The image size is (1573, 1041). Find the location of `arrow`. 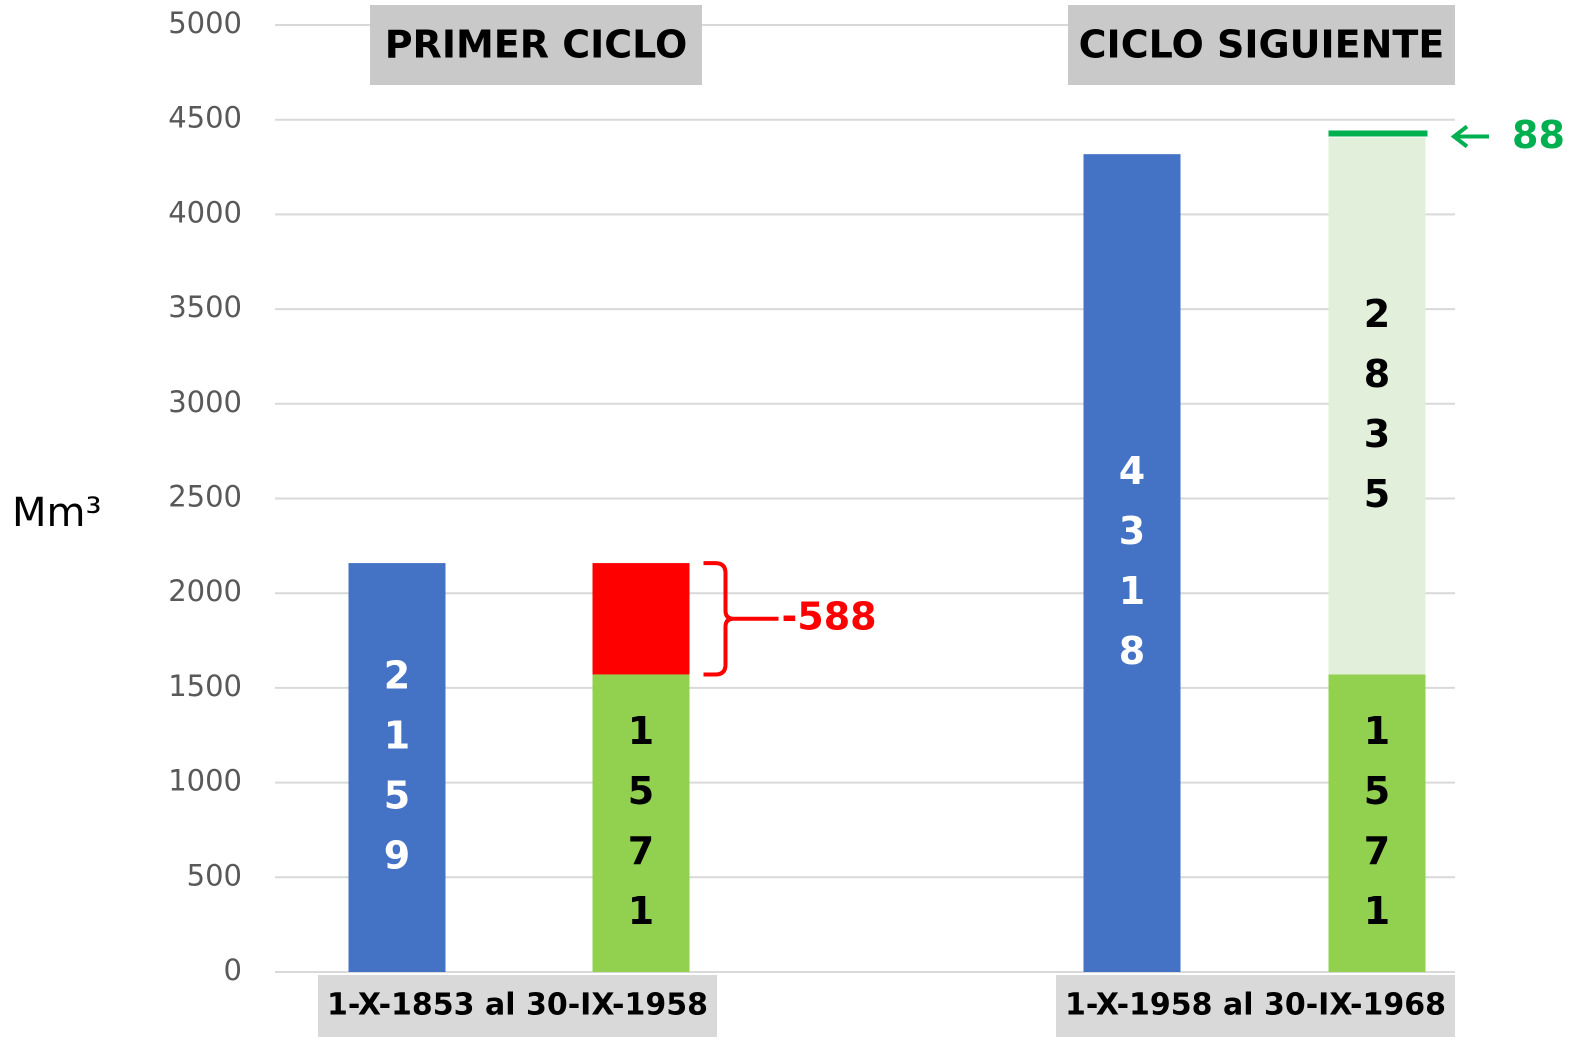

arrow is located at coordinates (1469, 136).